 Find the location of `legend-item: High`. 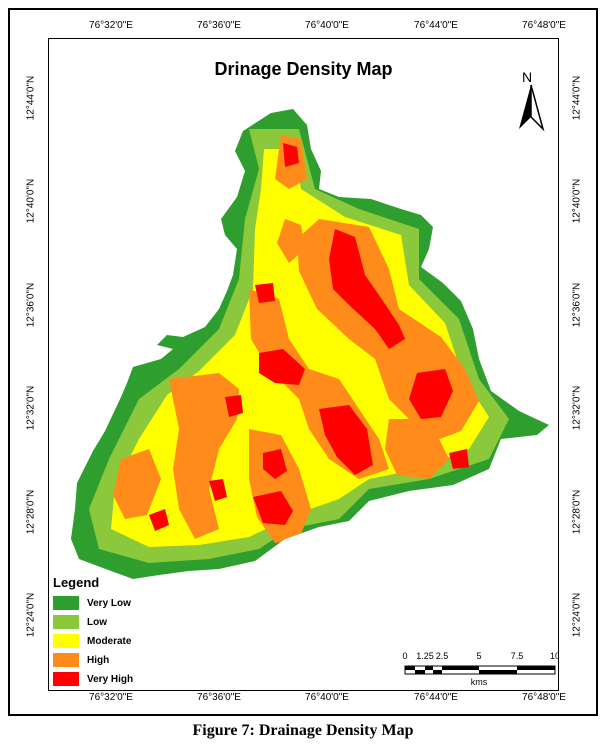

legend-item: High is located at coordinates (128, 660).